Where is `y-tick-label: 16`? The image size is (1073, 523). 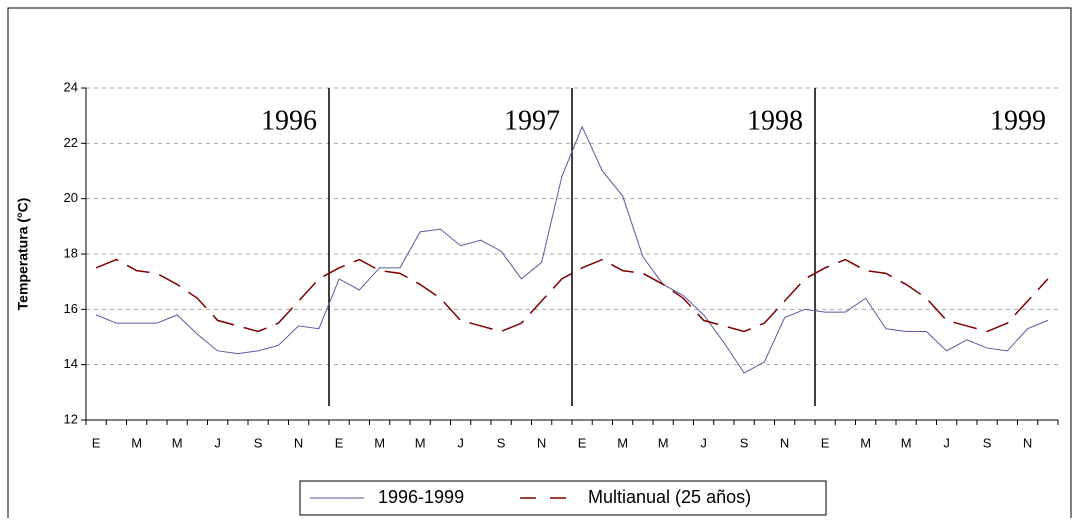
y-tick-label: 16 is located at coordinates (71, 308).